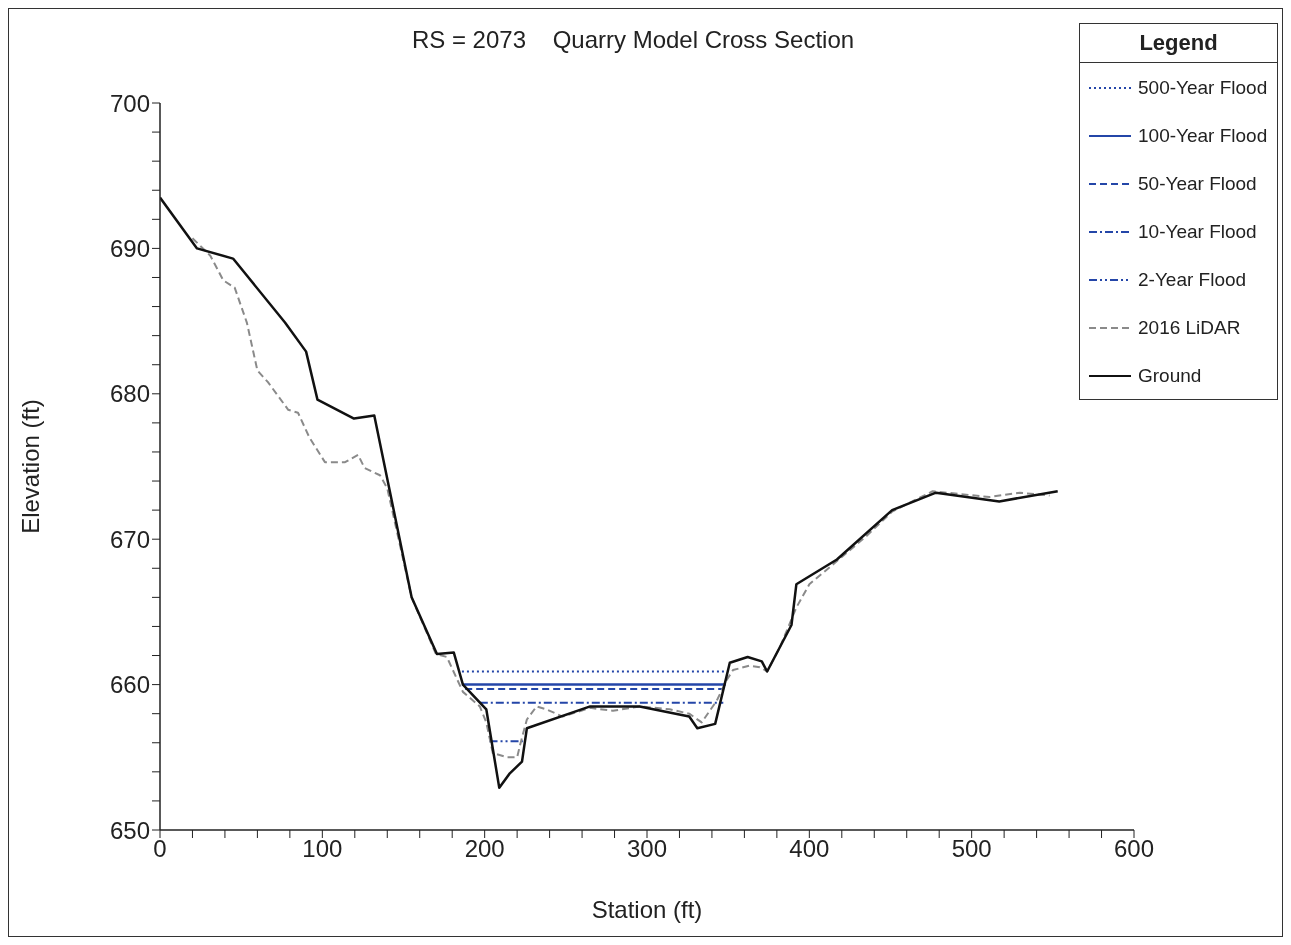 This screenshot has width=1291, height=945. I want to click on y-tick-label: 650, so click(129, 830).